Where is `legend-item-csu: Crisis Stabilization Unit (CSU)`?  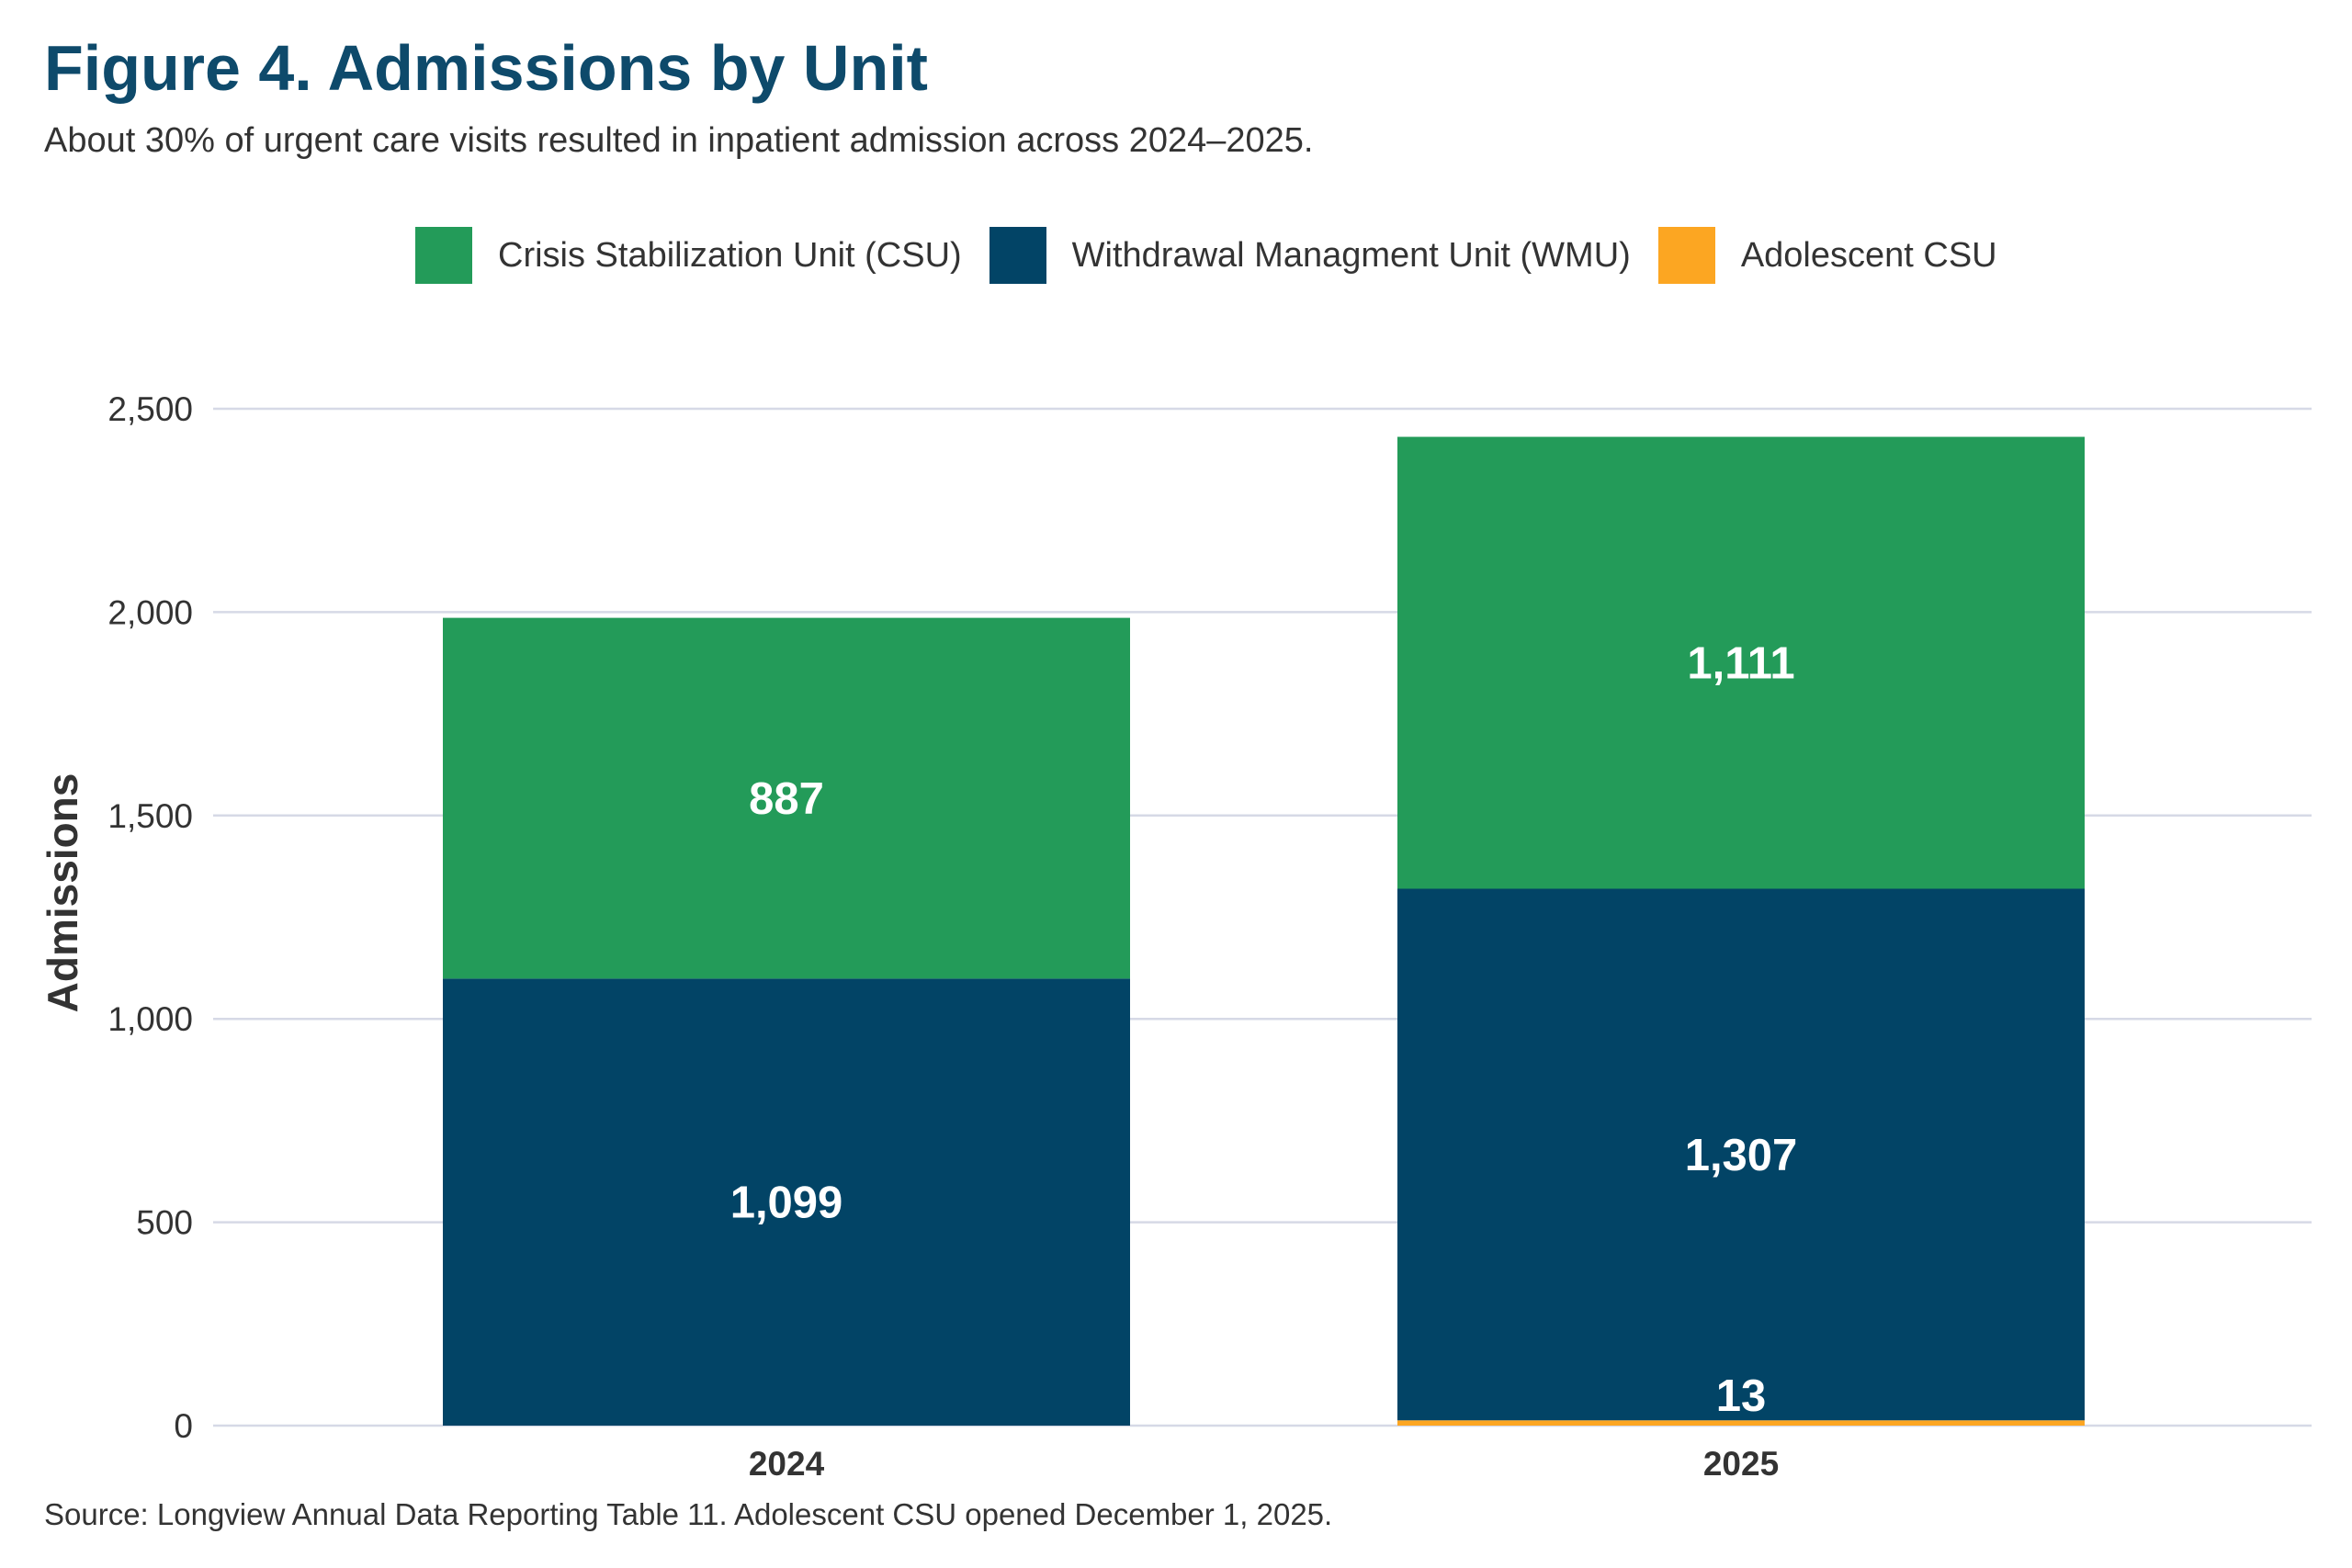
legend-item-csu: Crisis Stabilization Unit (CSU) is located at coordinates (688, 256).